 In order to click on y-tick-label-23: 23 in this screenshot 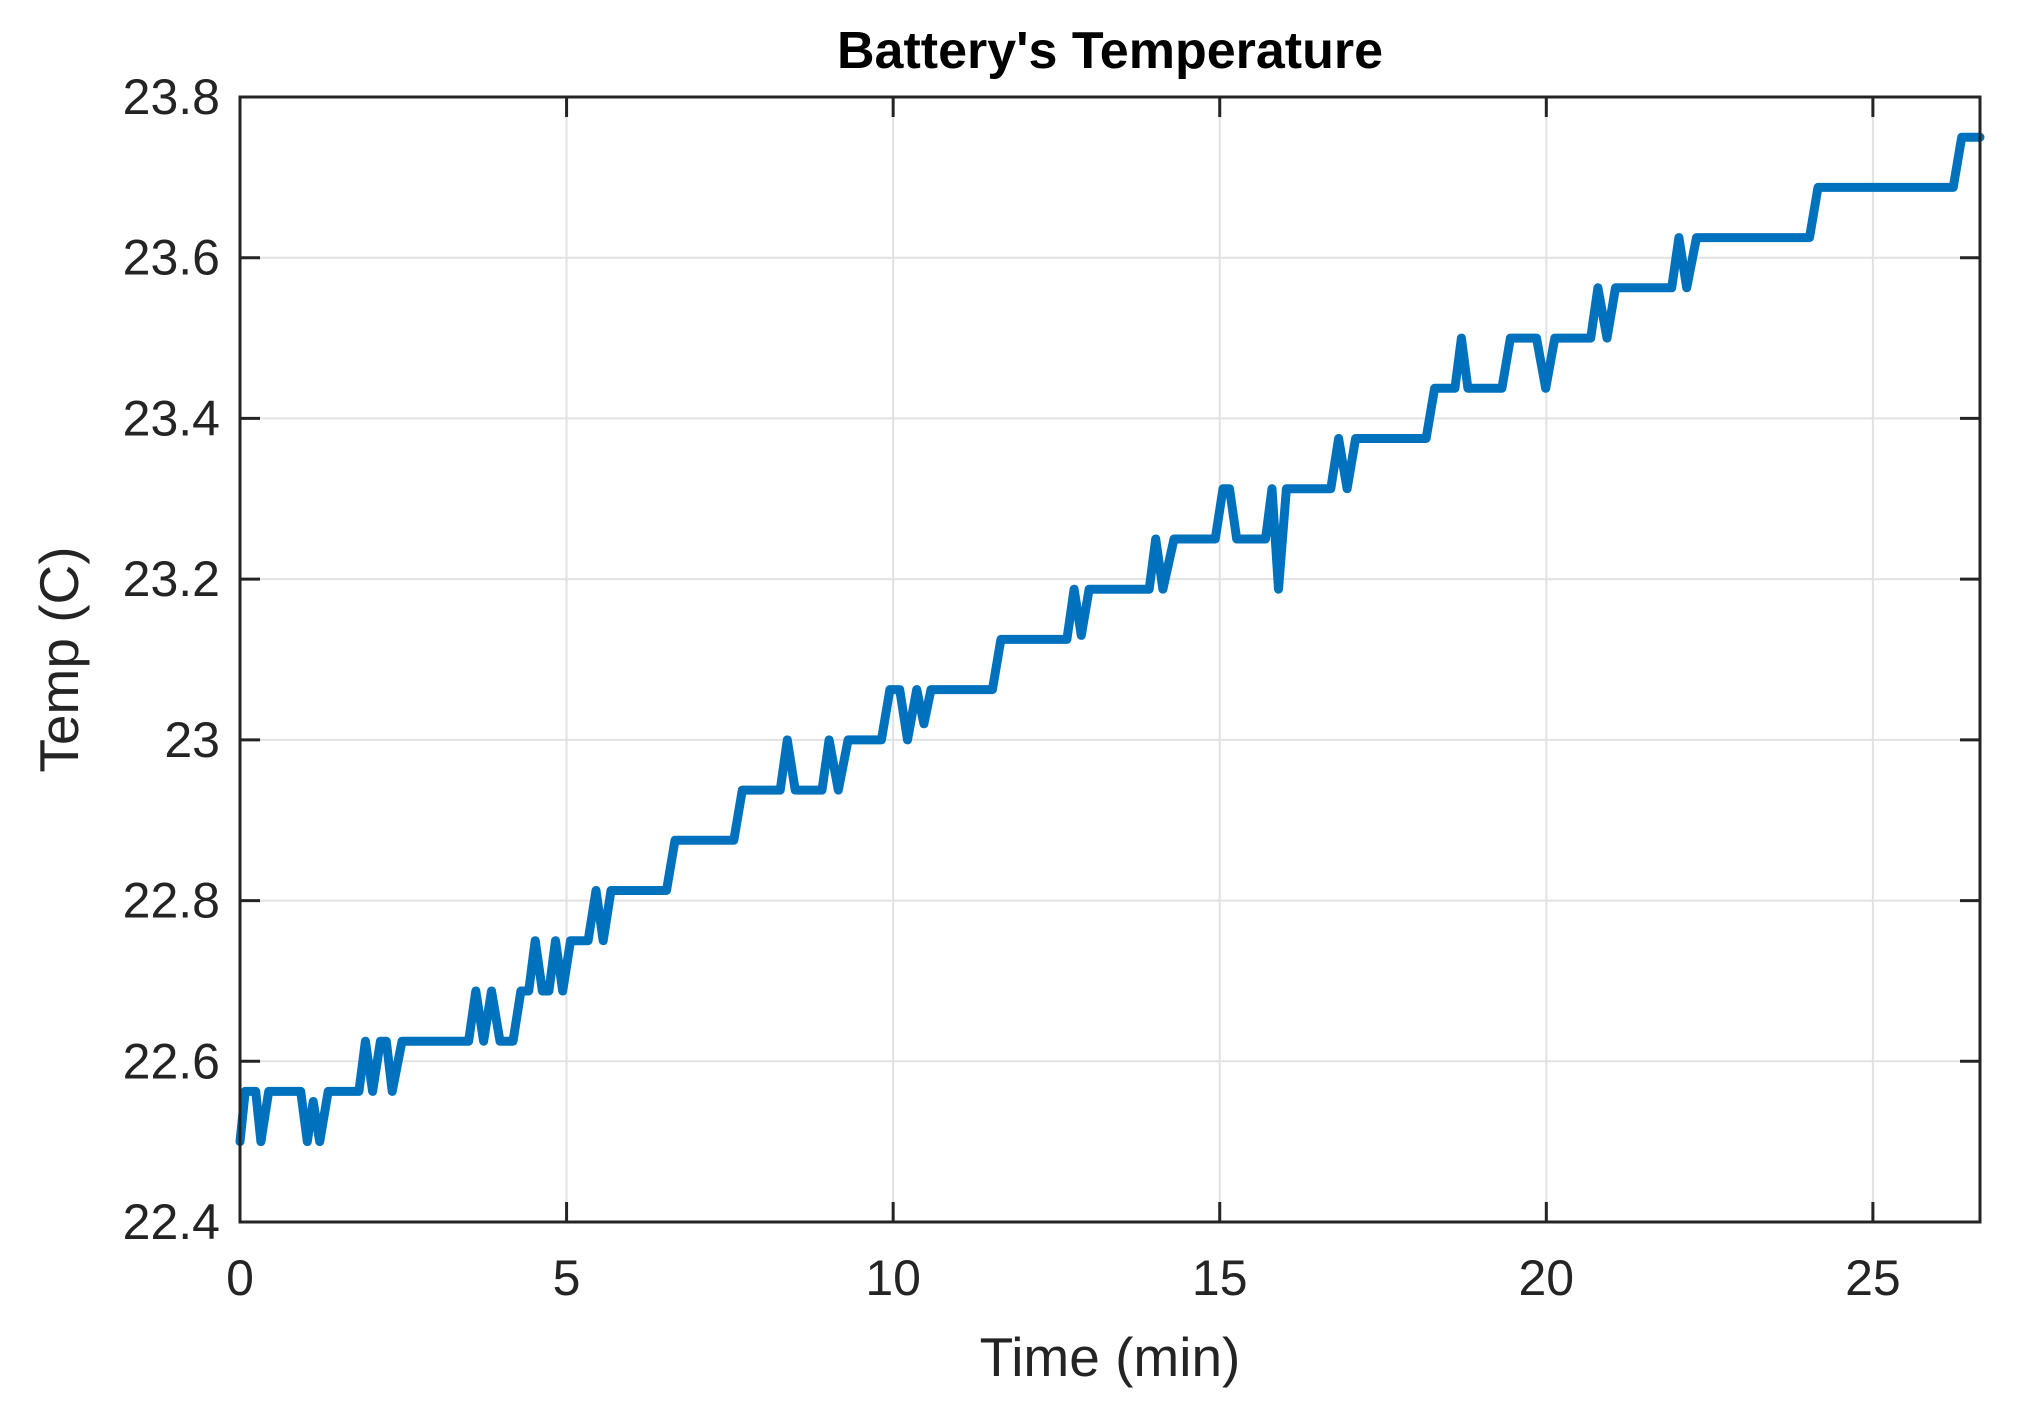, I will do `click(192, 740)`.